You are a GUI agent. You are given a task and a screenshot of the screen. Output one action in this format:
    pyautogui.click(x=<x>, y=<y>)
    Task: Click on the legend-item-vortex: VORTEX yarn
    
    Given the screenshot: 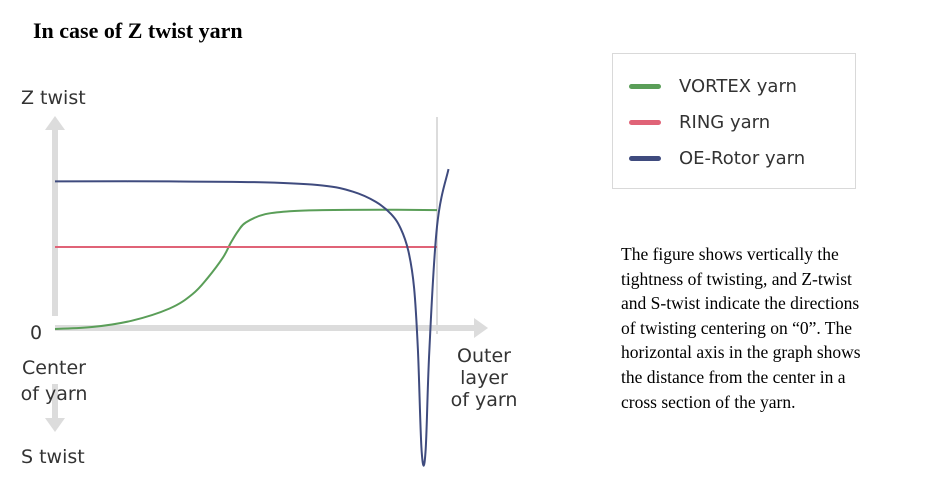 What is the action you would take?
    pyautogui.click(x=713, y=86)
    